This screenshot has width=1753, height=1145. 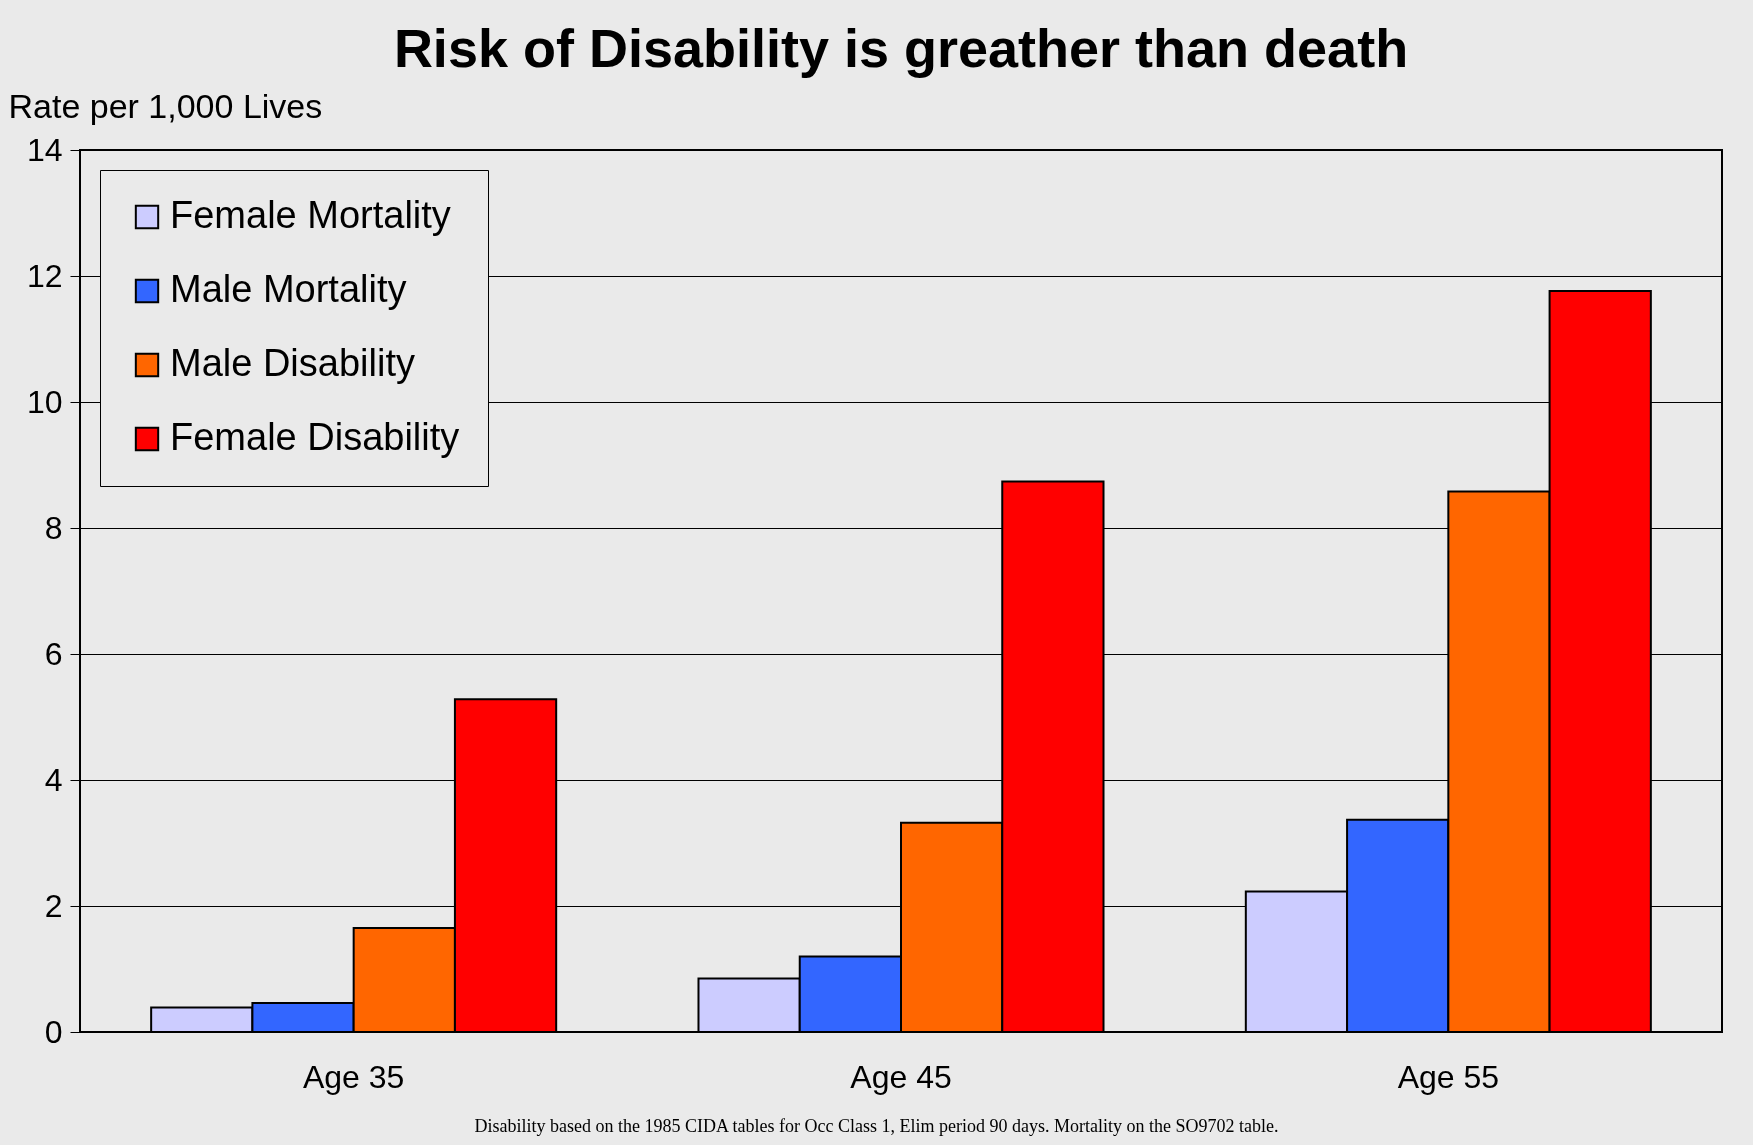 I want to click on x-tick-label: Age 35, so click(x=353, y=1076).